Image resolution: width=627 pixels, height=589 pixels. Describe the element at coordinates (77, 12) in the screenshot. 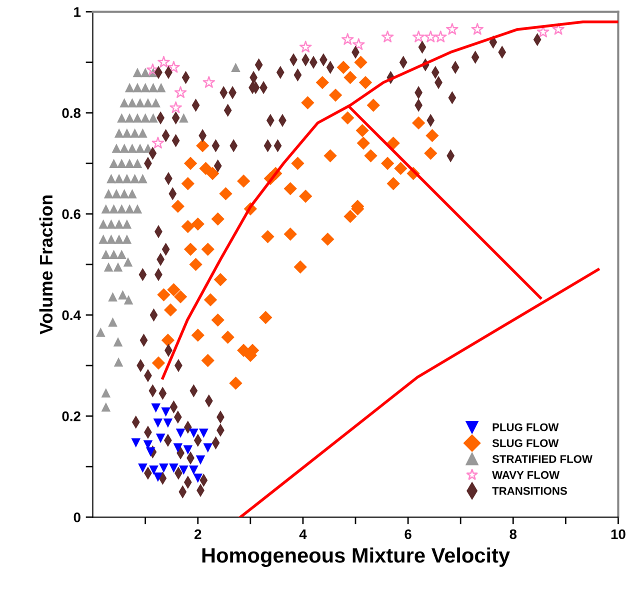

I see `y-tick-label: 1` at that location.